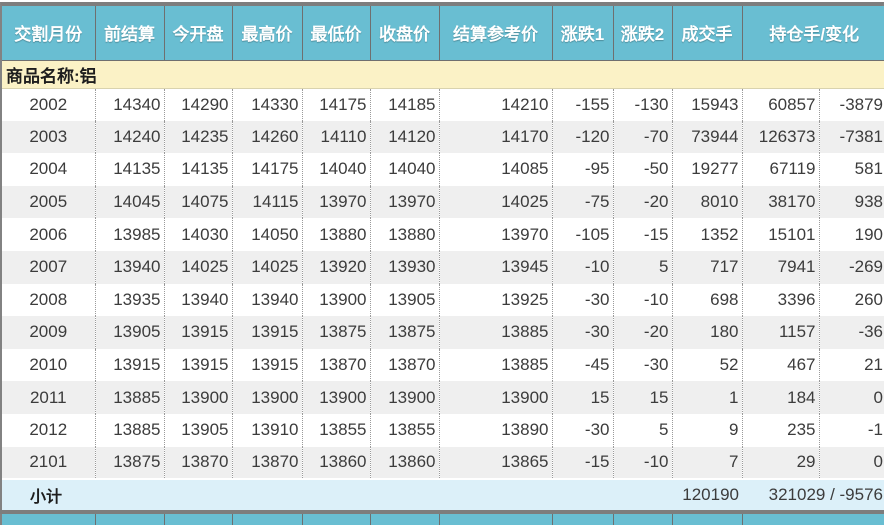 This screenshot has height=525, width=884. What do you see at coordinates (335, 33) in the screenshot?
I see `col-header-low: 最低价` at bounding box center [335, 33].